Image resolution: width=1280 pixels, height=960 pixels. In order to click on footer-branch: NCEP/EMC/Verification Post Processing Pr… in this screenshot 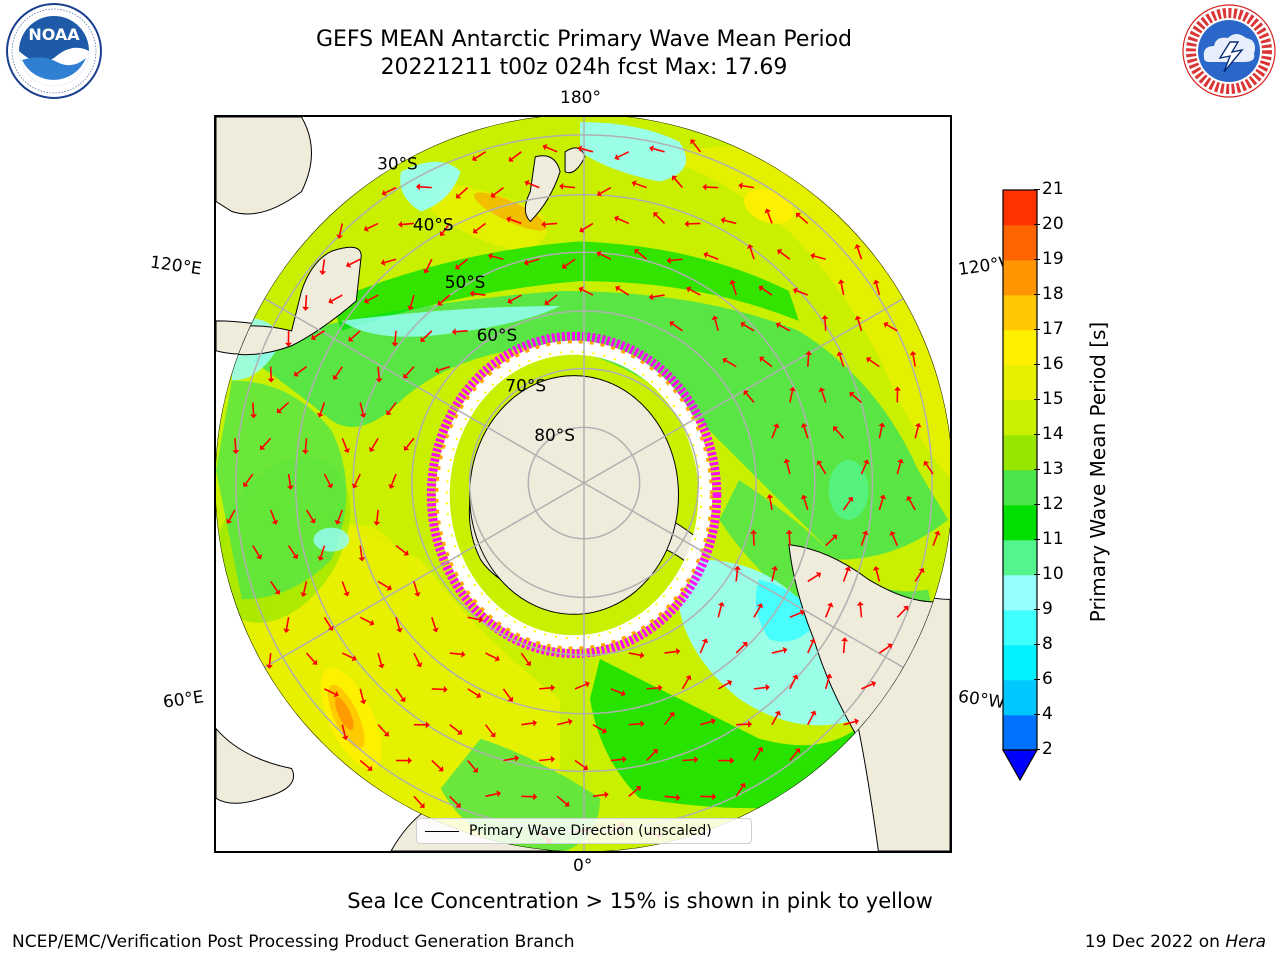, I will do `click(293, 942)`.